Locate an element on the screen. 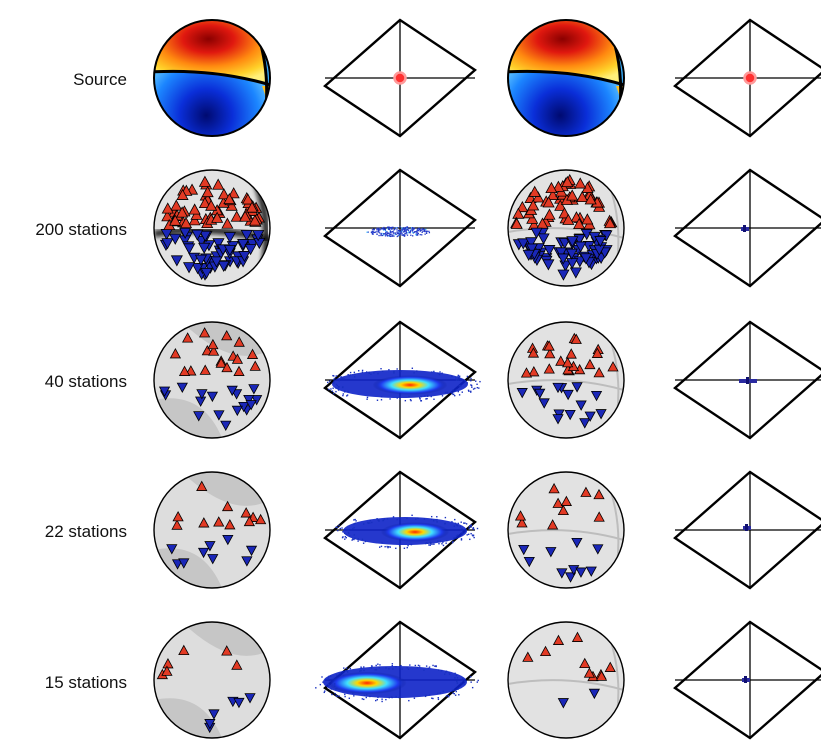  row-label-15-stations: 15 stations is located at coordinates (85, 682).